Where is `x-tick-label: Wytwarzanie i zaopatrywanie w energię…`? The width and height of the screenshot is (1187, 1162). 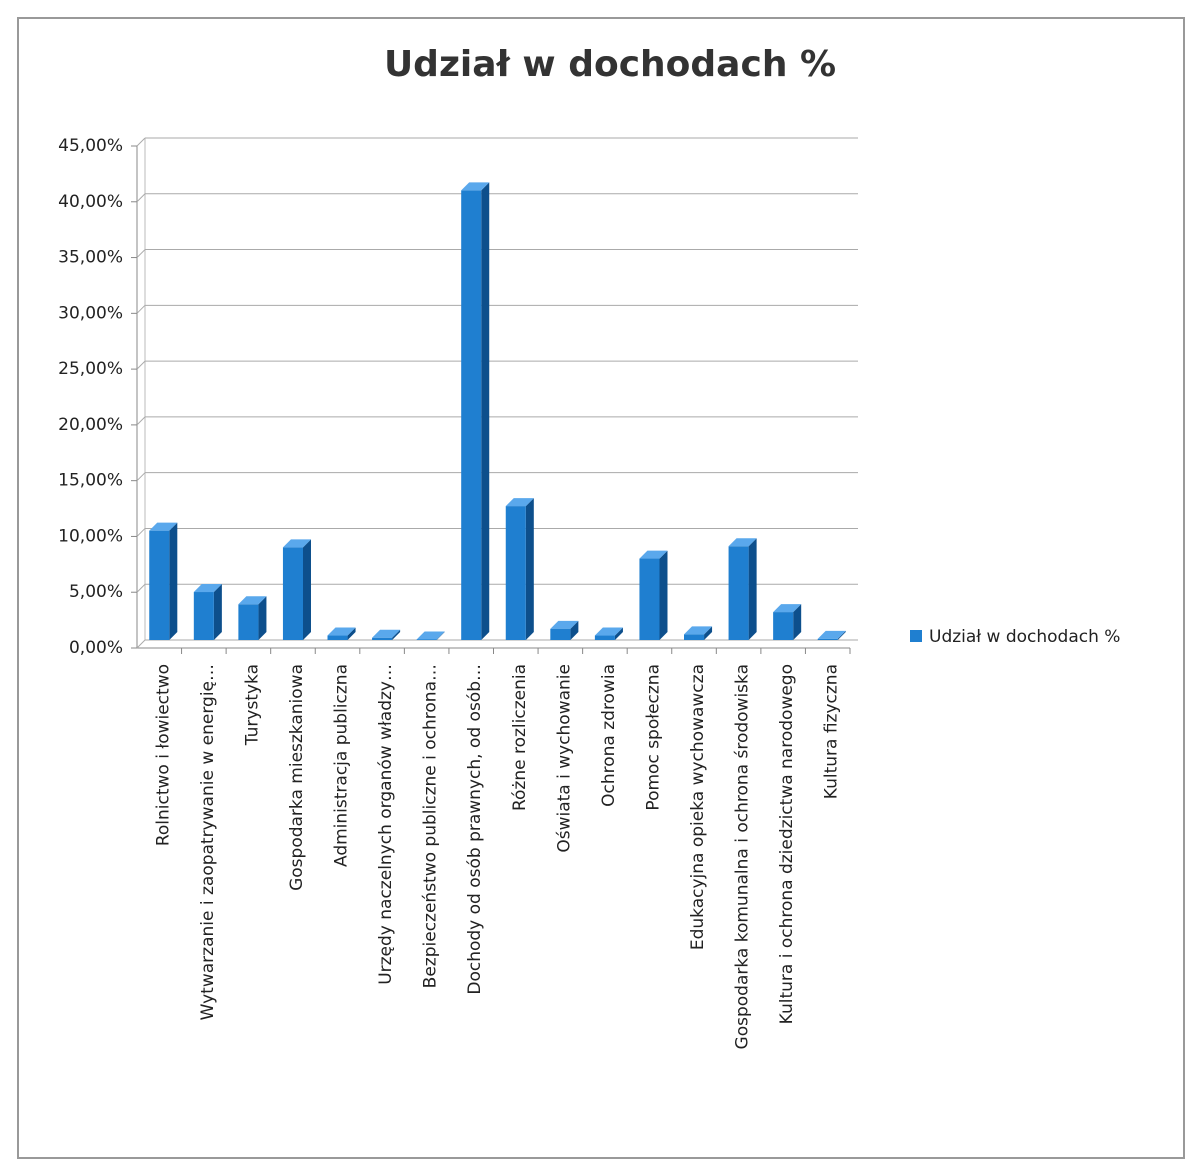
x-tick-label: Wytwarzanie i zaopatrywanie w energię… is located at coordinates (208, 842).